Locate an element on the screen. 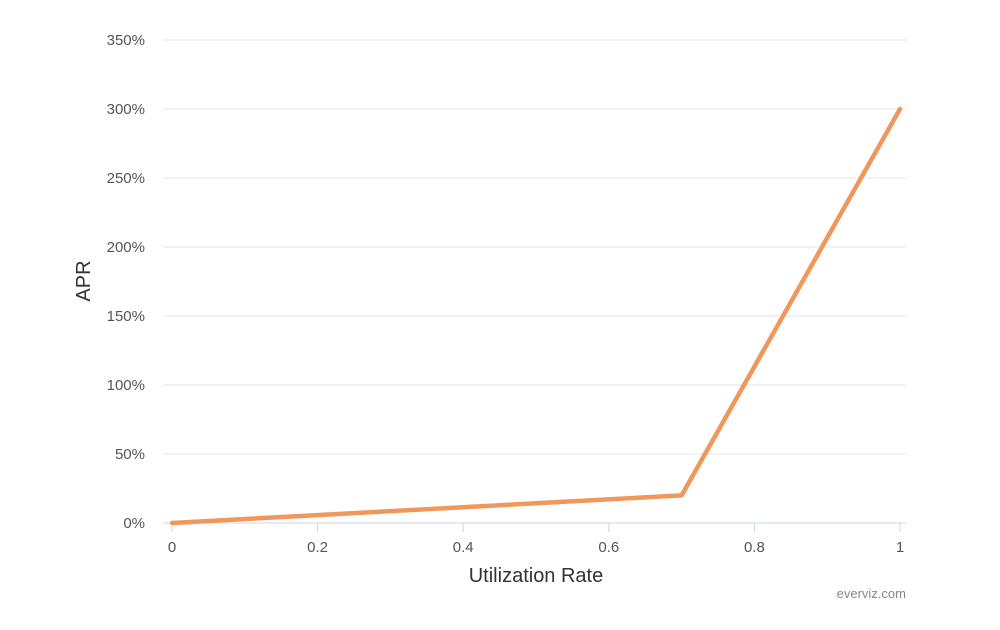 This screenshot has height=630, width=1000. x-tick-label: 1 is located at coordinates (900, 547).